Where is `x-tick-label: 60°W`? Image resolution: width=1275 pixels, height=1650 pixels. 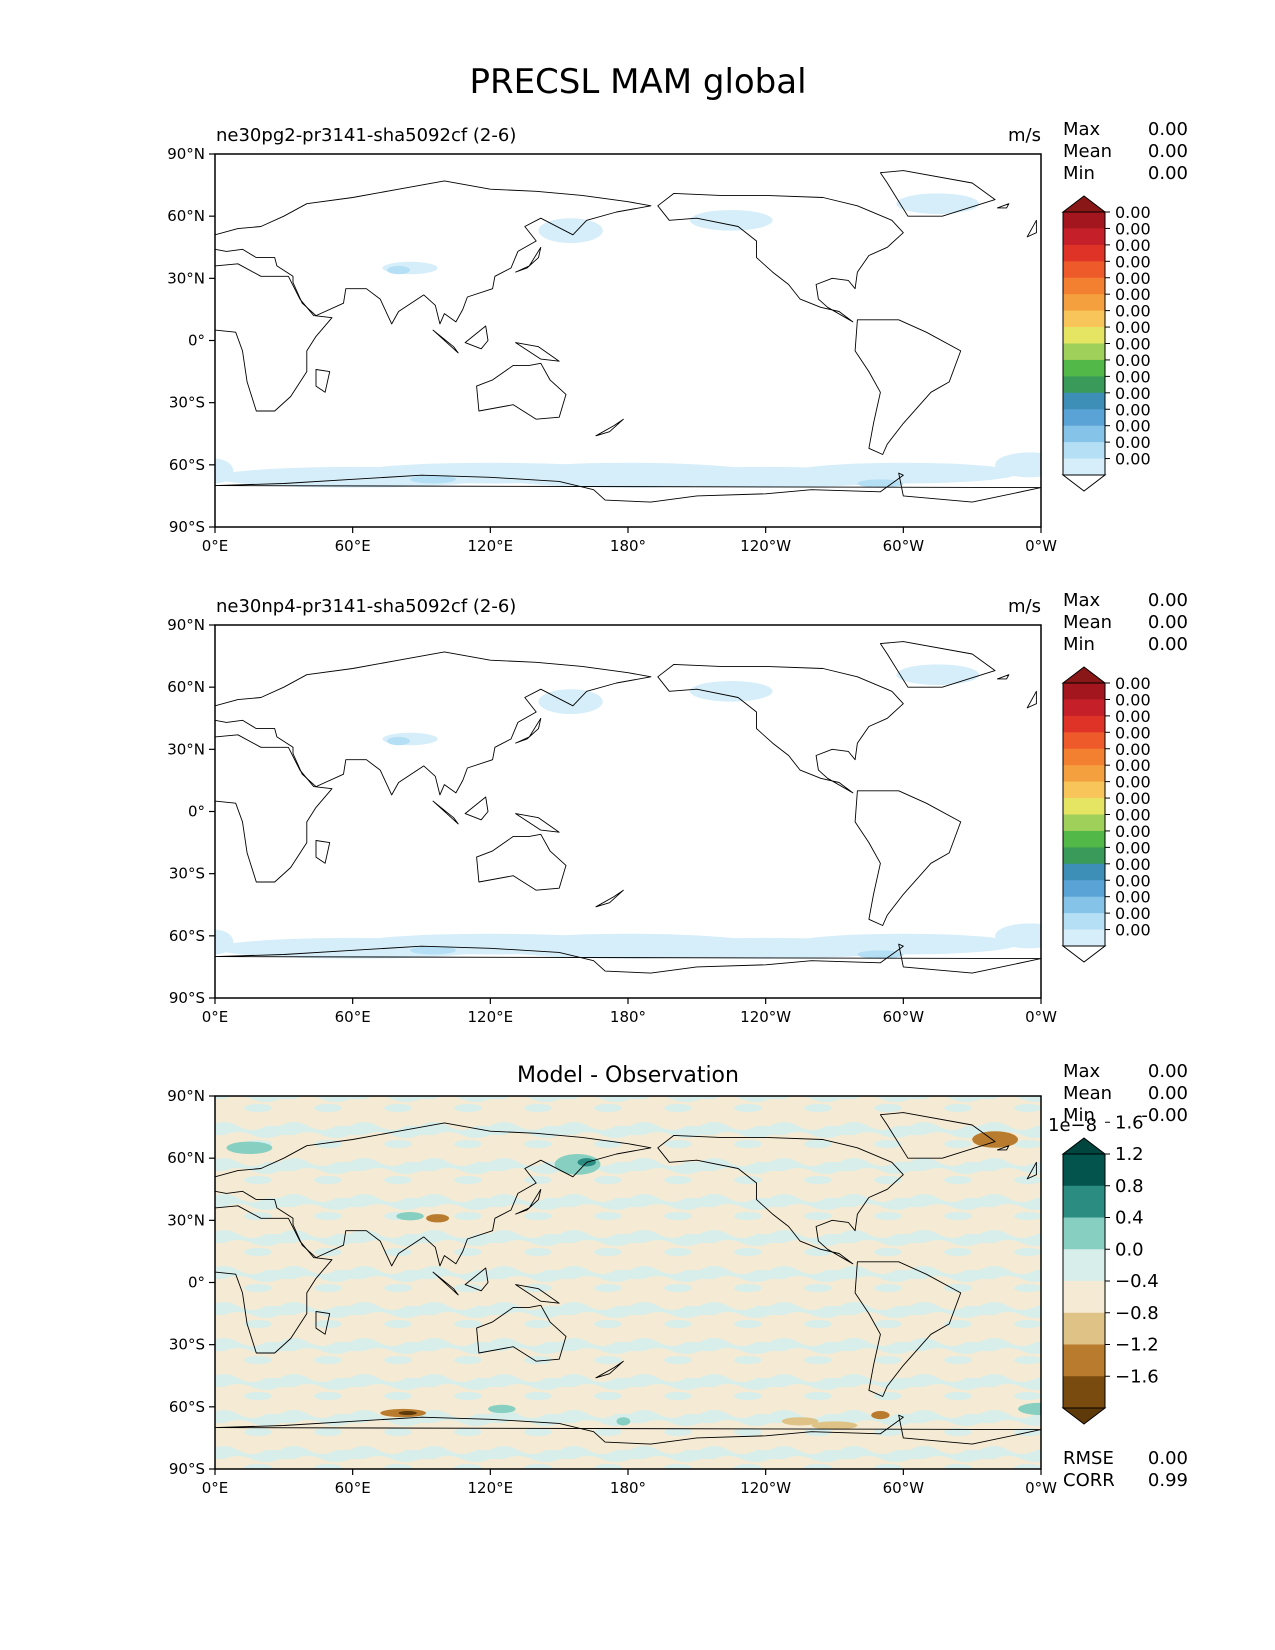 x-tick-label: 60°W is located at coordinates (904, 546).